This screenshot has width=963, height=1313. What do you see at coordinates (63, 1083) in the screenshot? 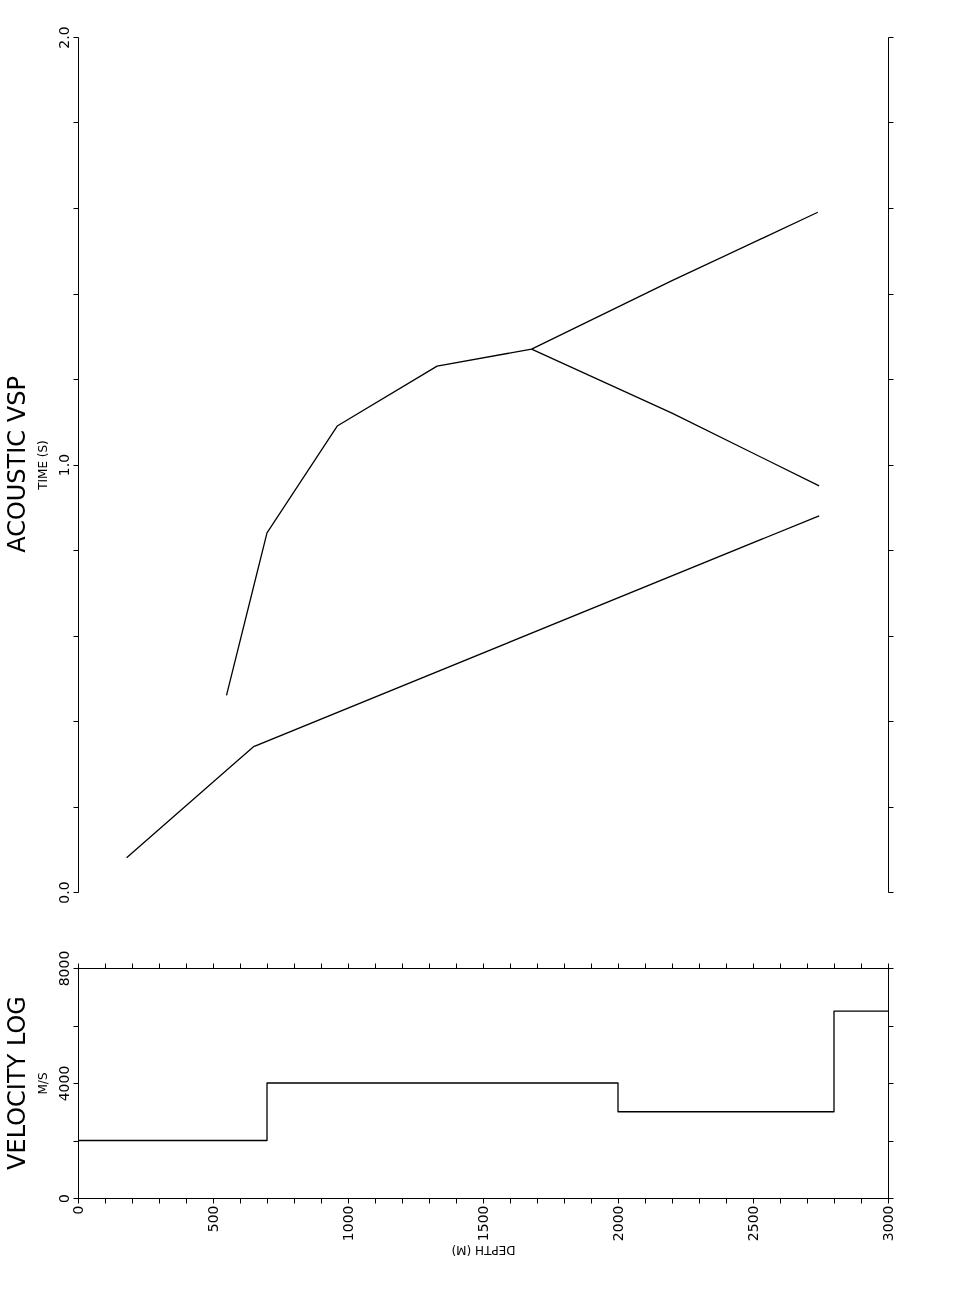
I see `y-tick-label: 4000` at bounding box center [63, 1083].